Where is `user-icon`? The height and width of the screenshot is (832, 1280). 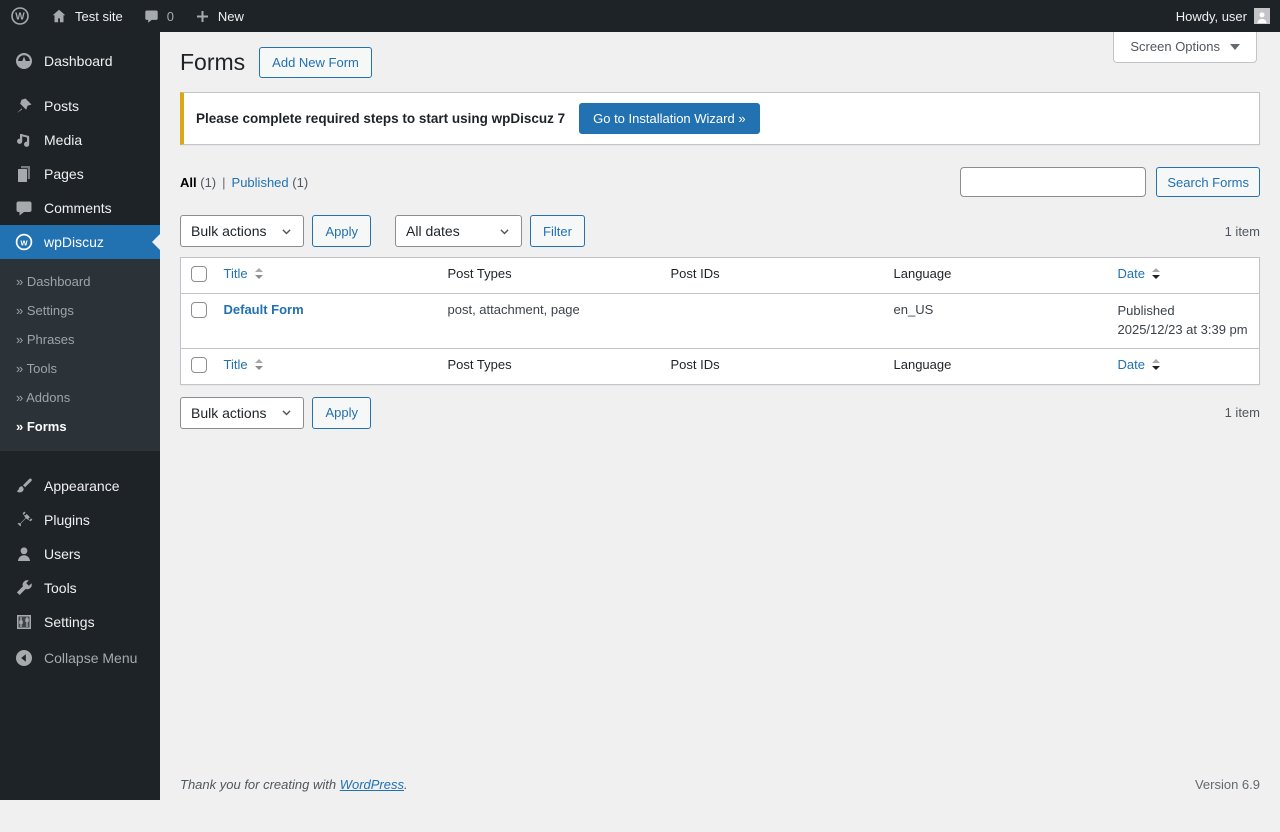 user-icon is located at coordinates (24, 554).